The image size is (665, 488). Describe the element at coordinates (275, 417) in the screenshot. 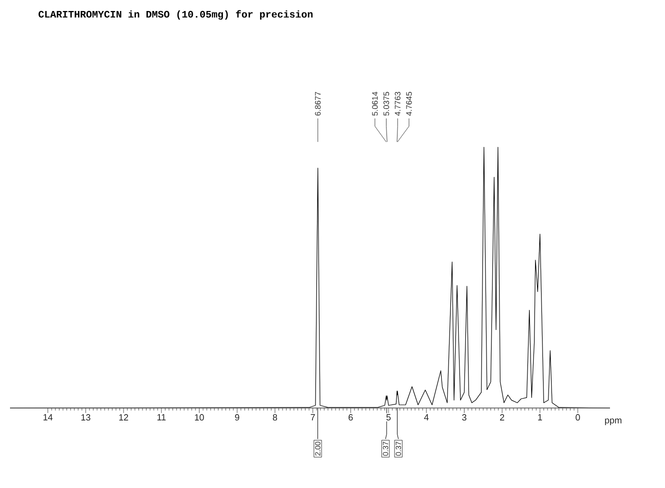

I see `x-tick-label: 8` at that location.